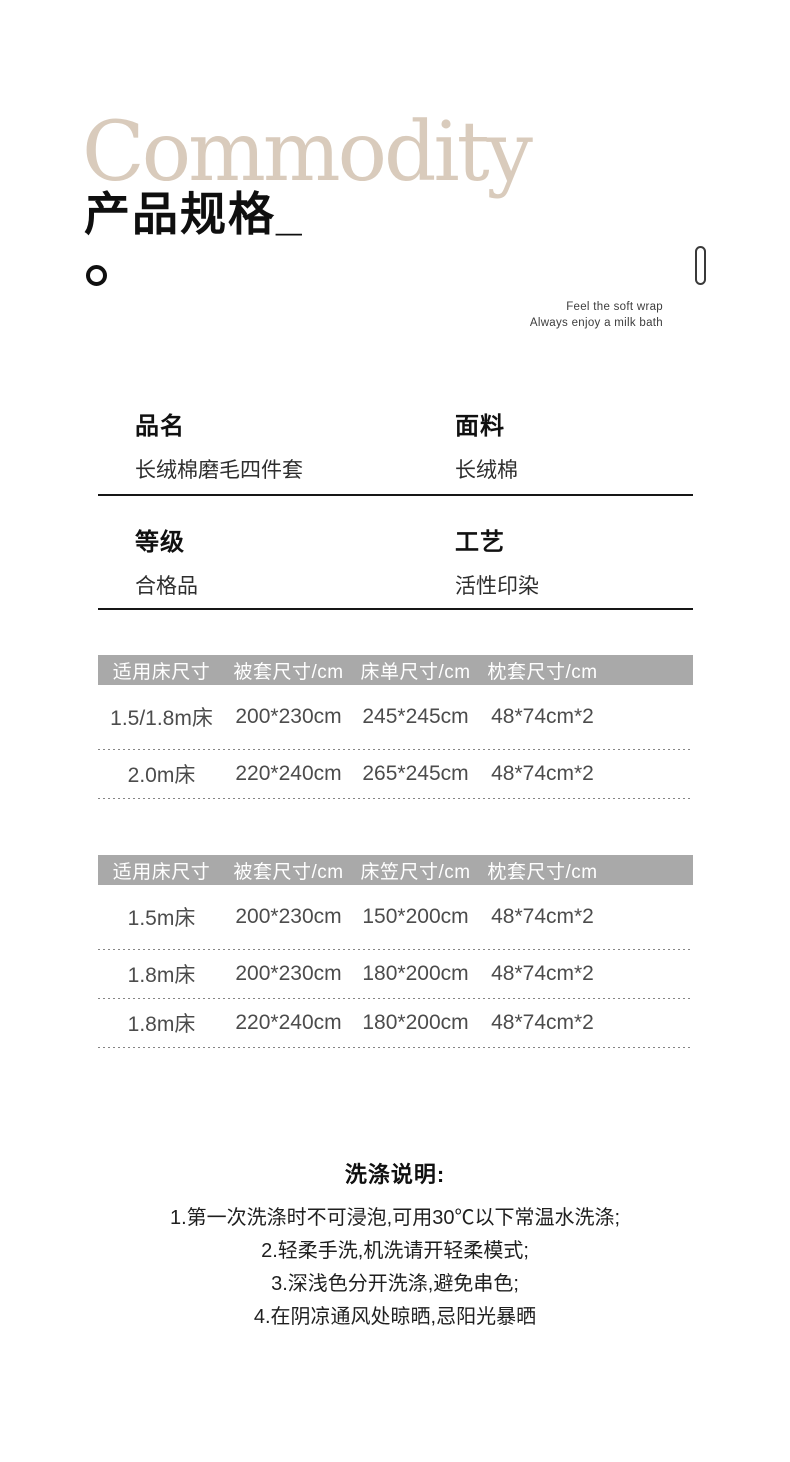  Describe the element at coordinates (219, 470) in the screenshot. I see `spec-value: 长绒棉磨毛四件套` at that location.